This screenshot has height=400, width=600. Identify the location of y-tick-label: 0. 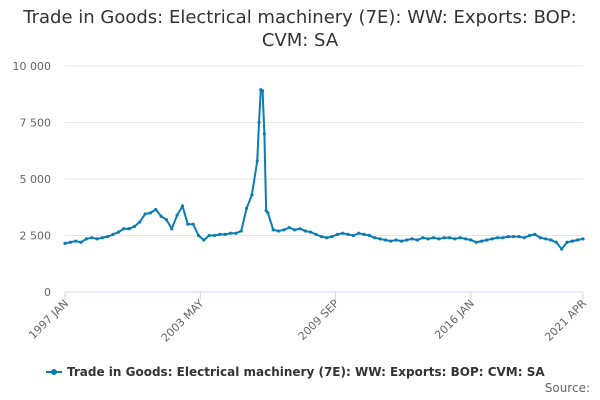
(47, 292).